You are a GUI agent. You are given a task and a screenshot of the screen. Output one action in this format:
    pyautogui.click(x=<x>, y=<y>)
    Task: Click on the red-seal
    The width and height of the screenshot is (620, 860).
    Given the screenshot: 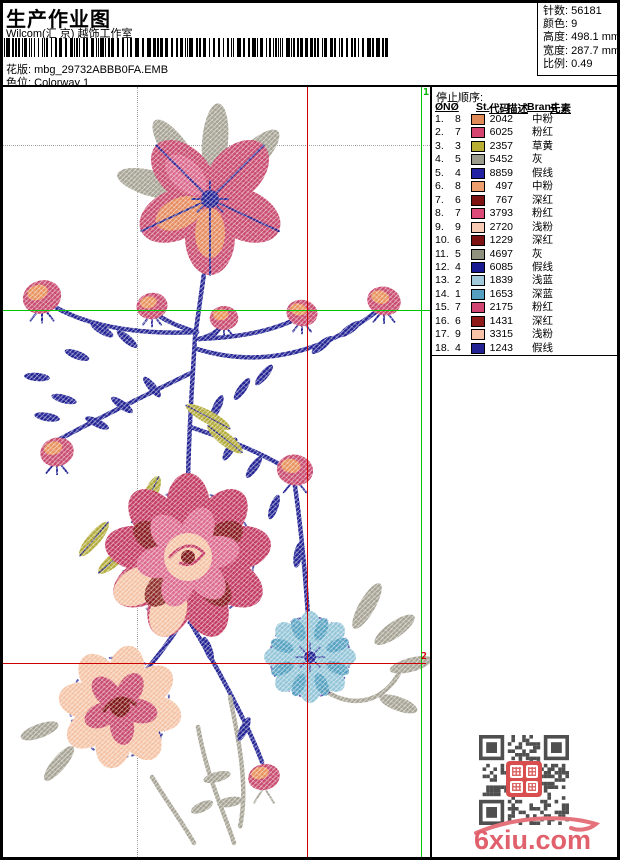 What is the action you would take?
    pyautogui.click(x=524, y=779)
    